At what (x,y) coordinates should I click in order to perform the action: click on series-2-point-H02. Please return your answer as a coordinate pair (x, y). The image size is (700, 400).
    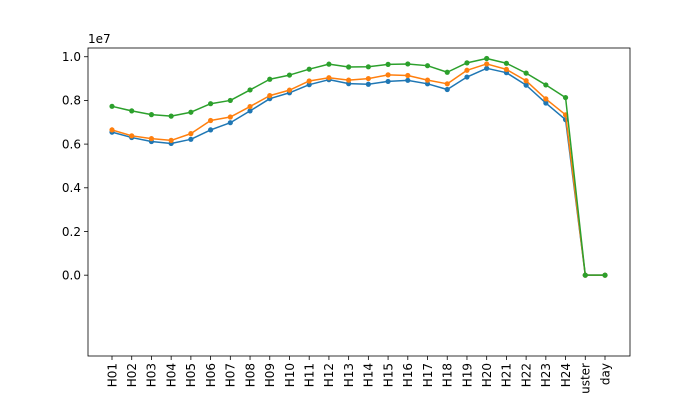
    Looking at the image, I should click on (132, 136).